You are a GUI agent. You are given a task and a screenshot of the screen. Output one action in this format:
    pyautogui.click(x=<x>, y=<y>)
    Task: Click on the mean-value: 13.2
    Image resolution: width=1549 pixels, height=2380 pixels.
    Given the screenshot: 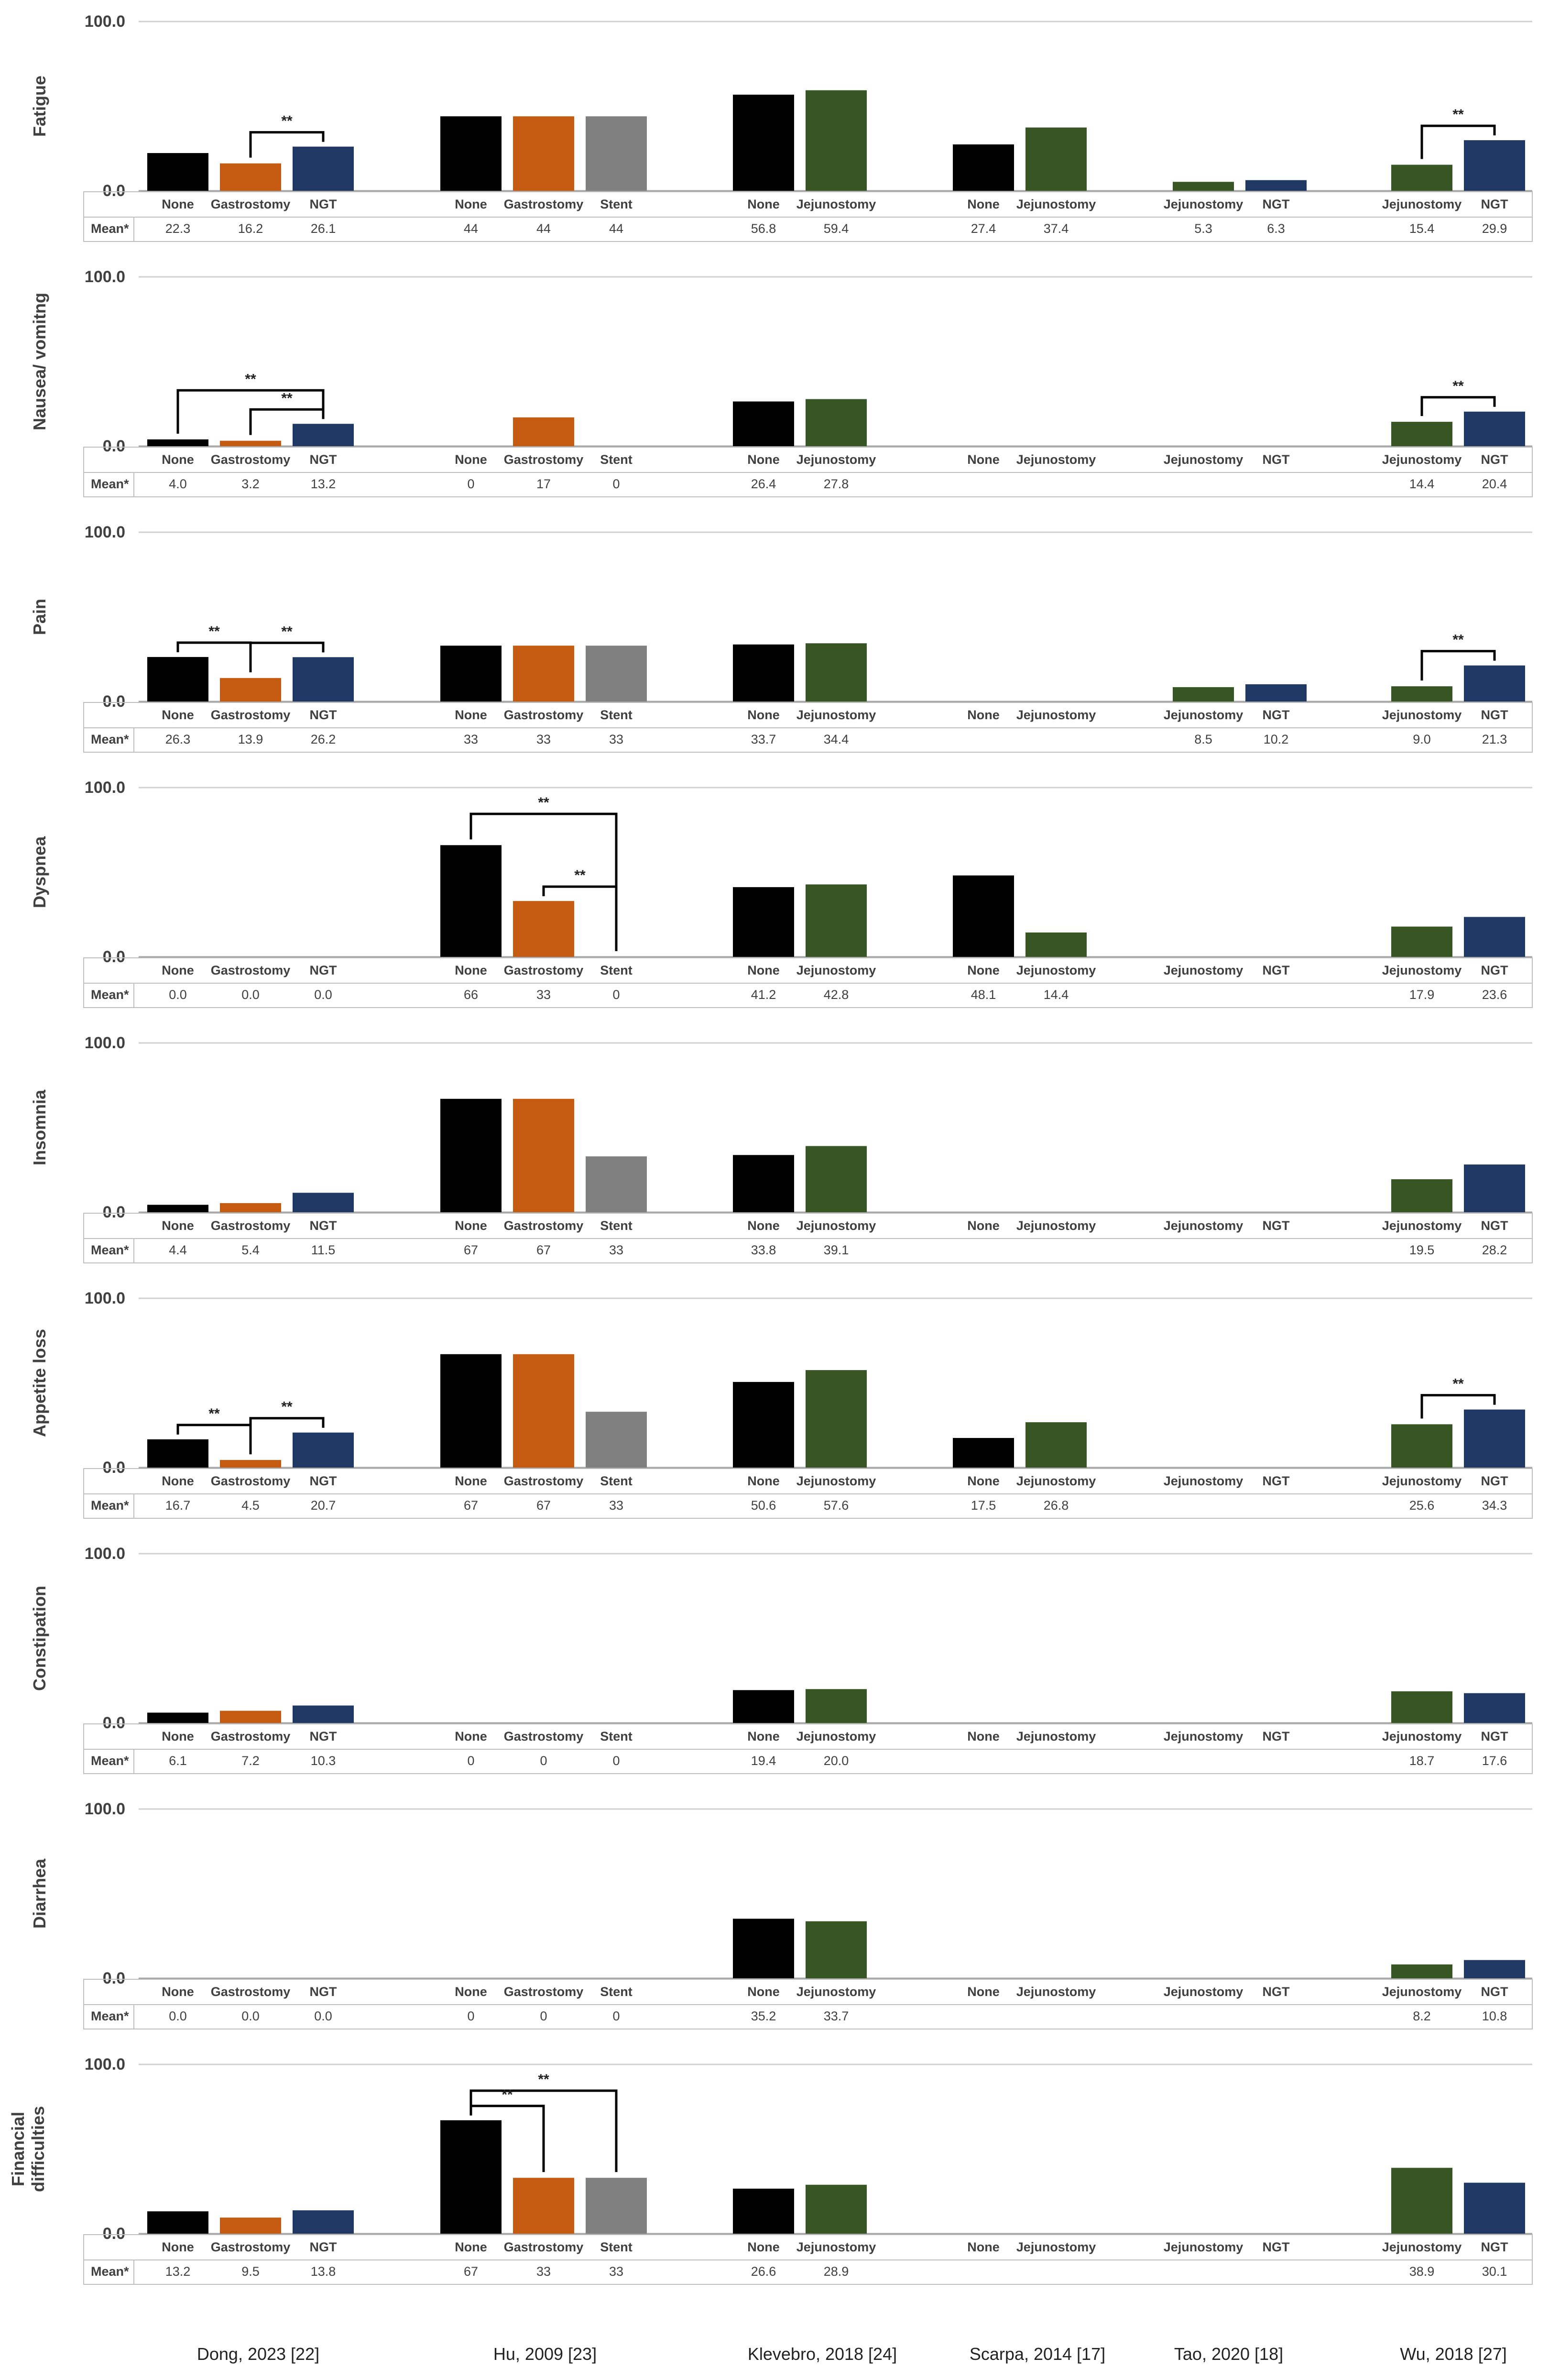 What is the action you would take?
    pyautogui.click(x=178, y=2272)
    